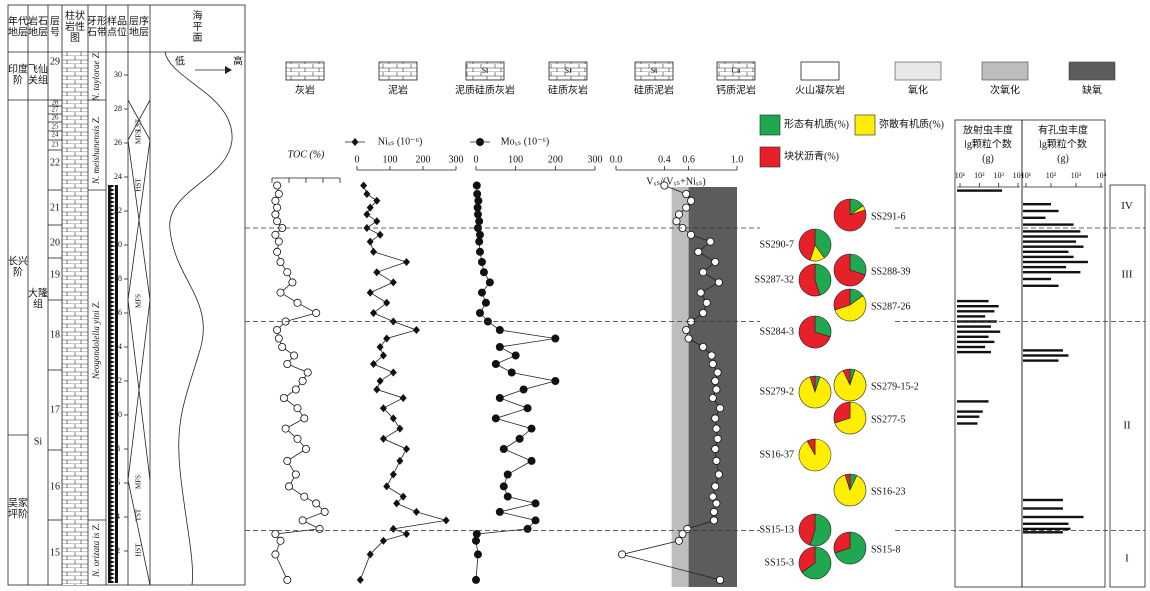 This screenshot has height=591, width=1150. I want to click on panel-title: lg颗粒个数, so click(1063, 143).